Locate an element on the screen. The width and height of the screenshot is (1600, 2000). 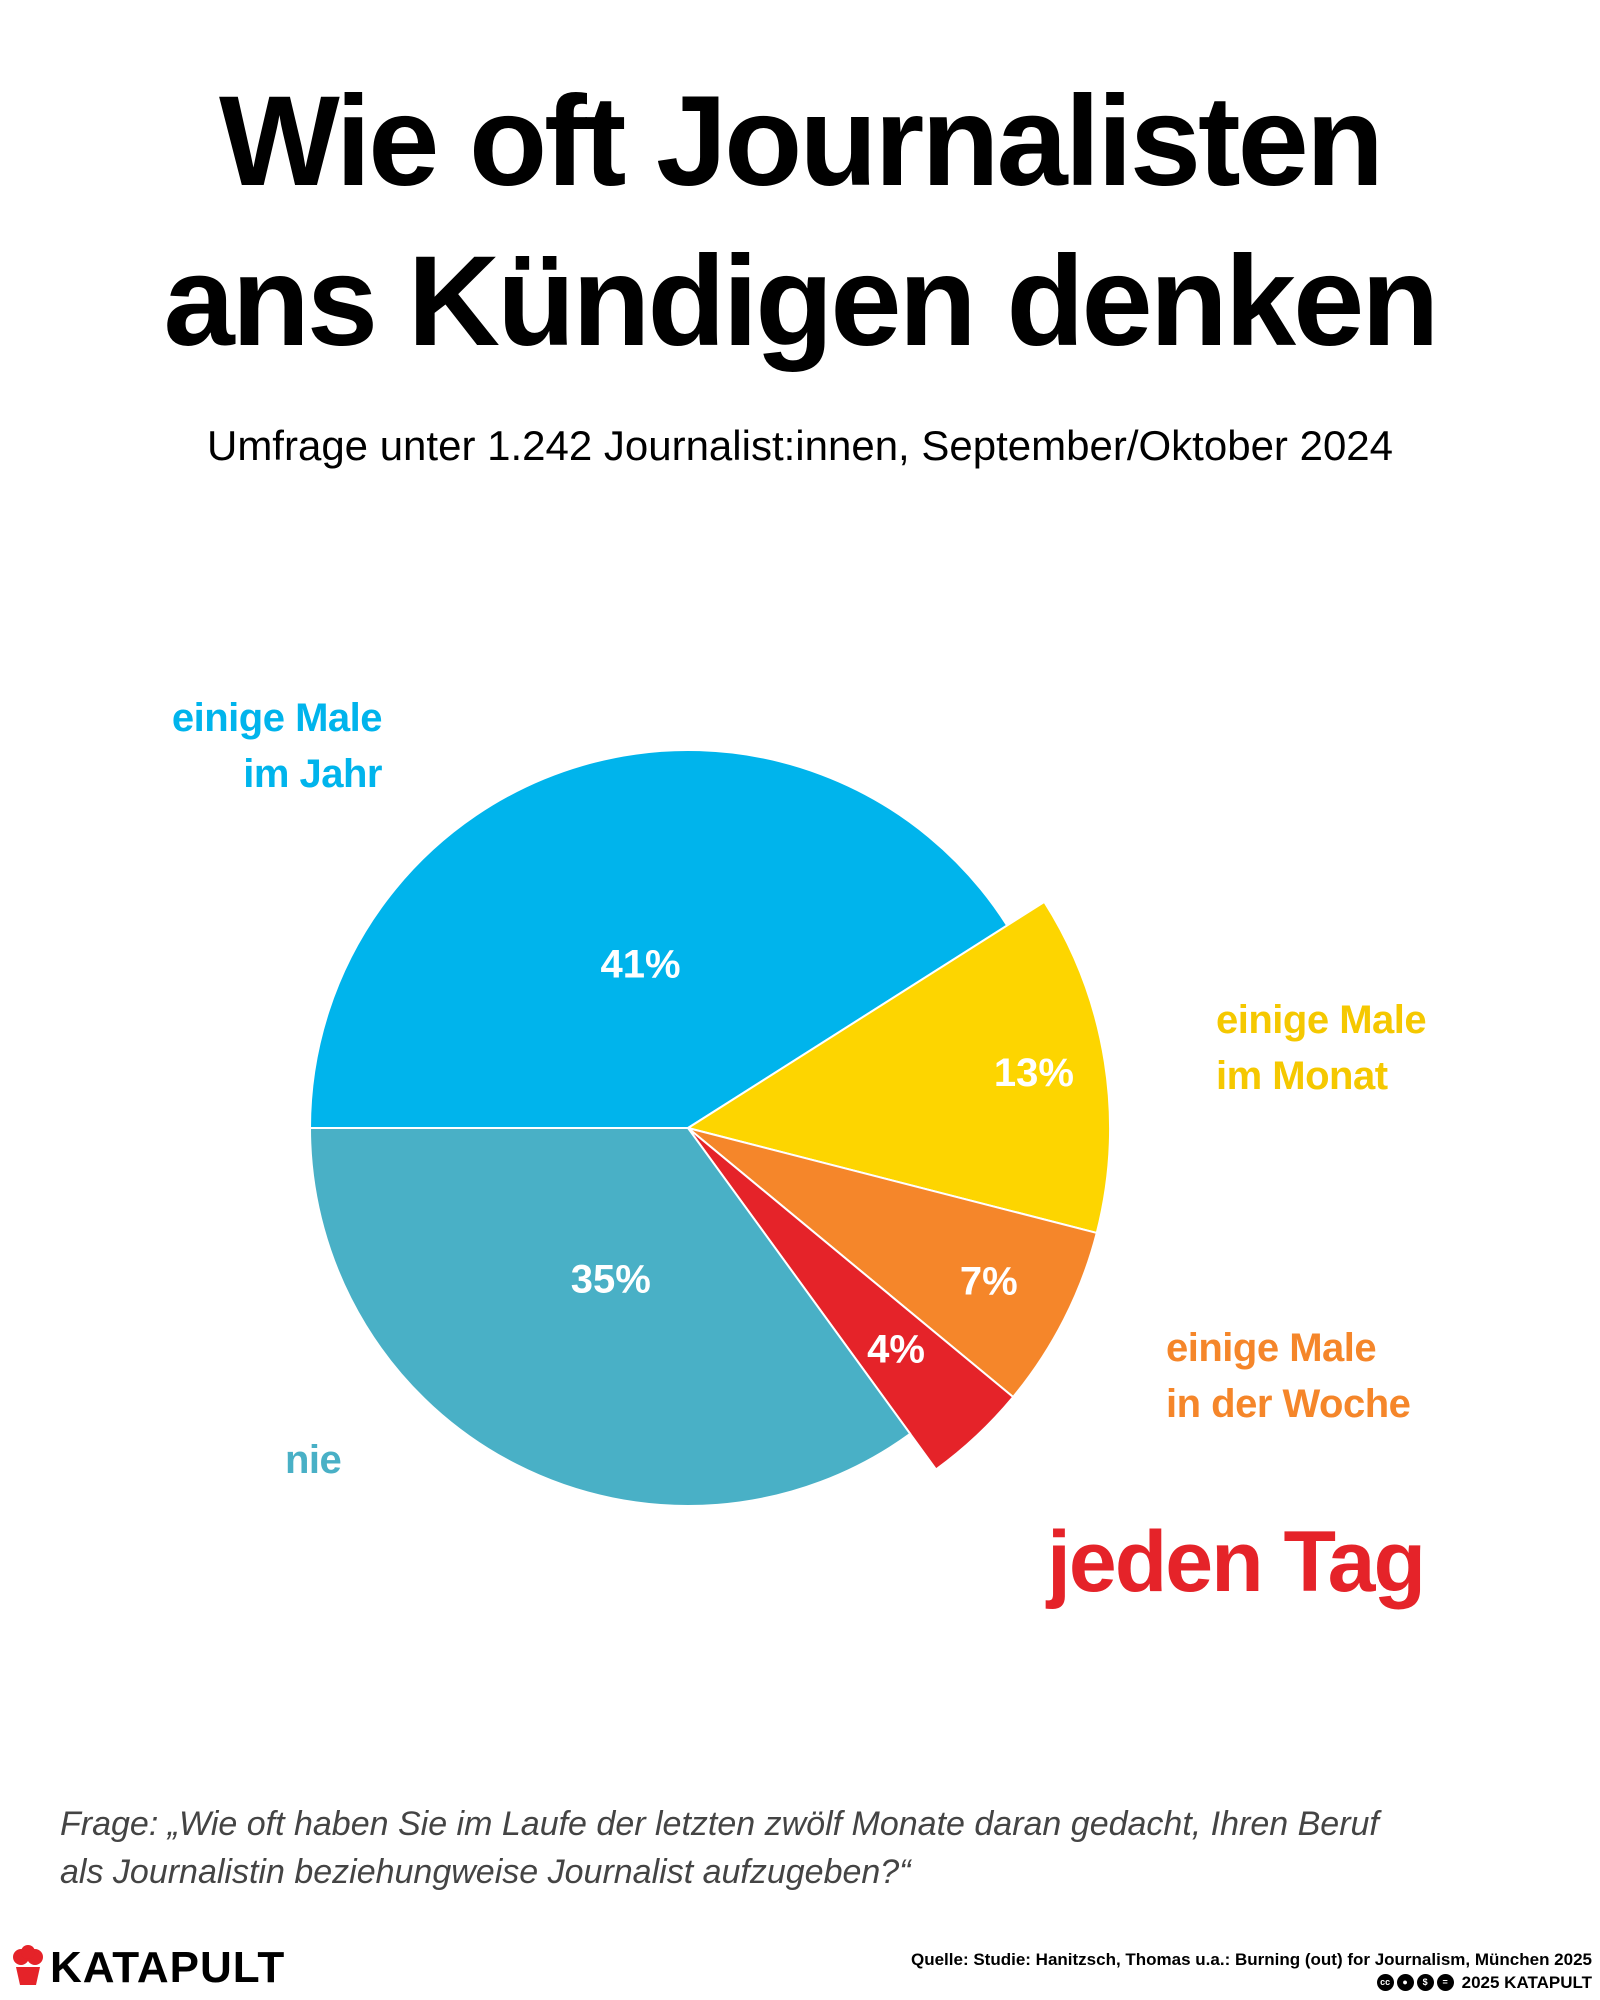
pie-slice-nie is located at coordinates (610, 1317).